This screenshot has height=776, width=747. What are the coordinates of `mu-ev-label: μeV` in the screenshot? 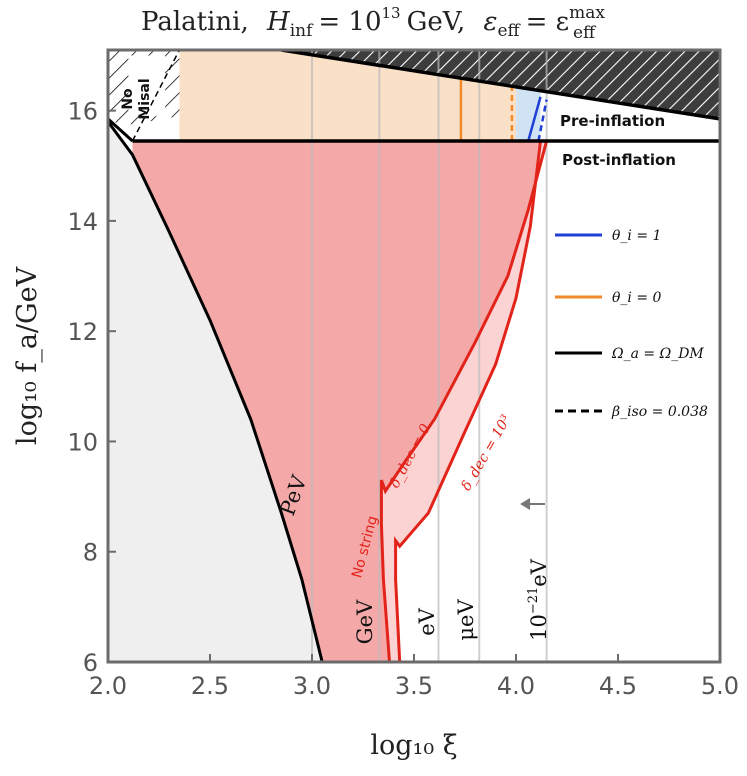 It's located at (466, 620).